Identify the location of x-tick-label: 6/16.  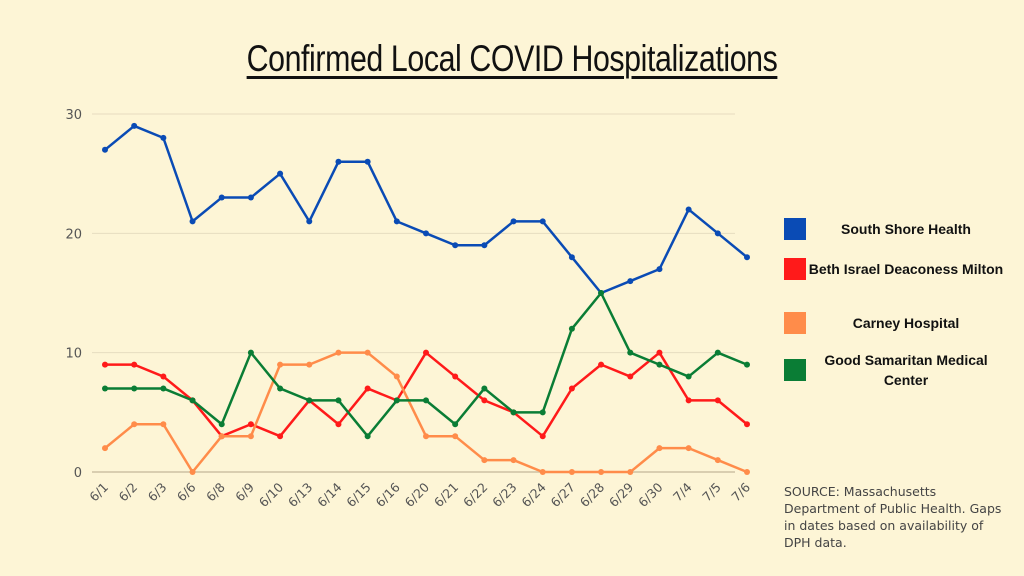
(387, 494).